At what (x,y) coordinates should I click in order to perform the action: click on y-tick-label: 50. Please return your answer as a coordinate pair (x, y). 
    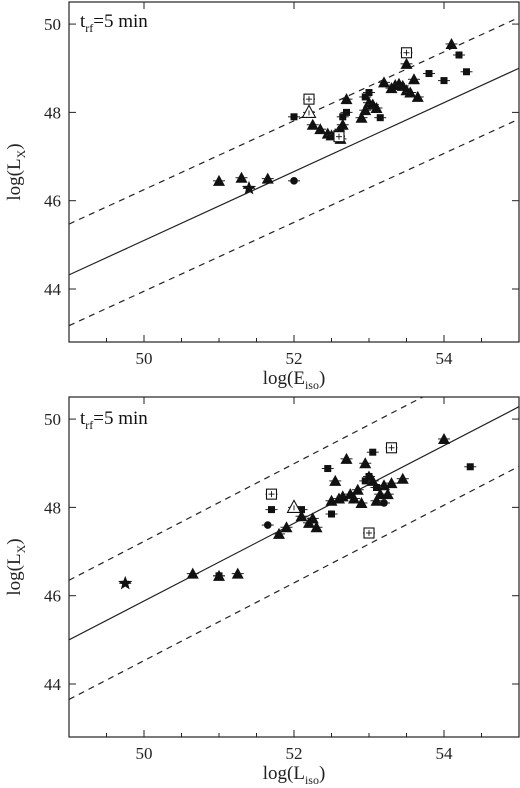
    Looking at the image, I should click on (52, 24).